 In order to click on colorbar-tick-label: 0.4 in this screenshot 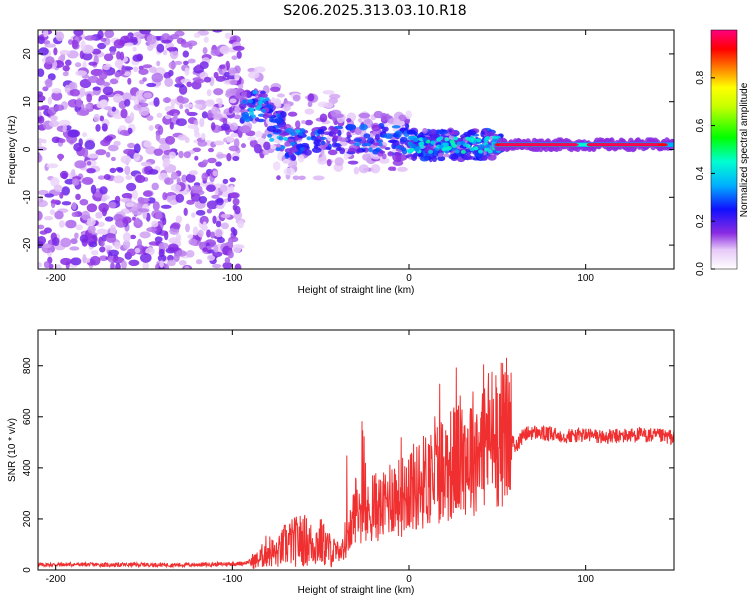, I will do `click(700, 173)`.